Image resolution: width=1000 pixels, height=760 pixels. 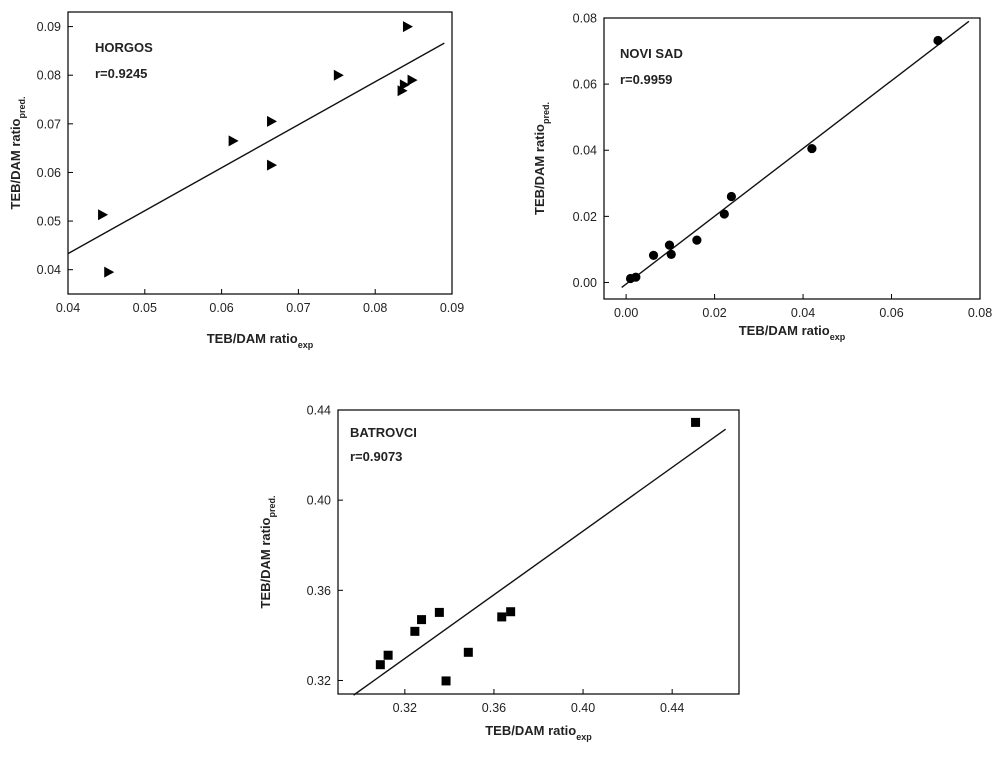 I want to click on chart-title: BATROVCI, so click(x=383, y=432).